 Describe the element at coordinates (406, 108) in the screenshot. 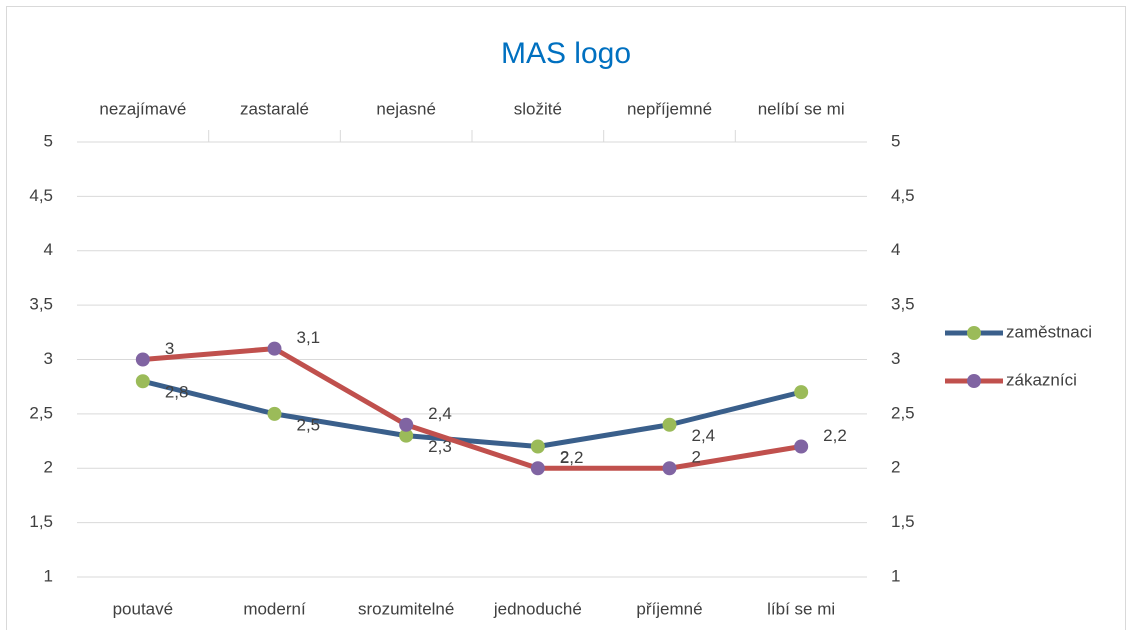

I see `x2-tick-label: nejasné` at that location.